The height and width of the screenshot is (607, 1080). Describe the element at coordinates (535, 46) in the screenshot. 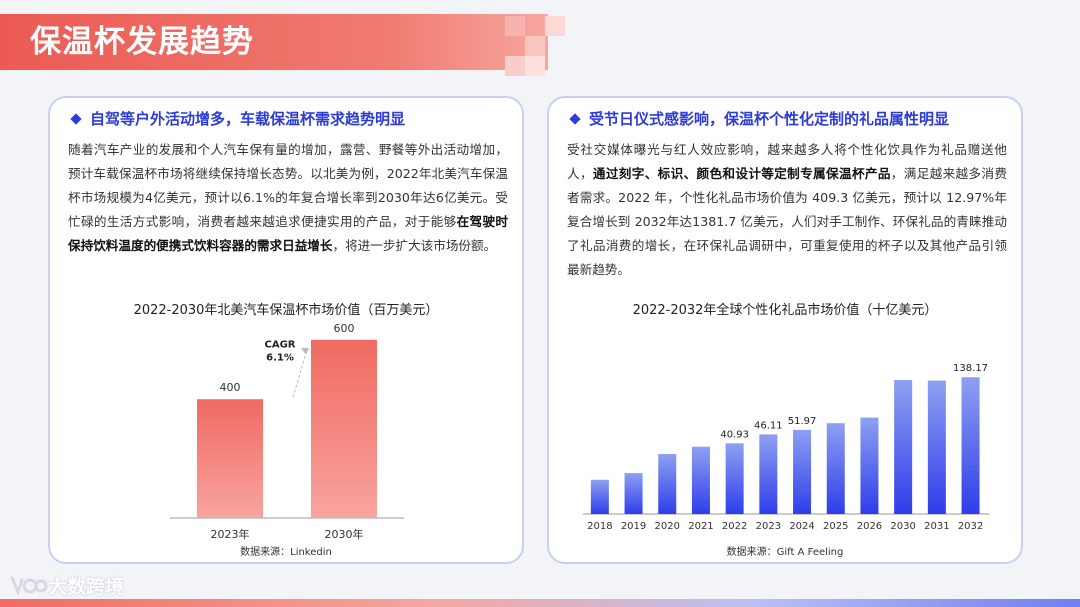

I see `decor-squares` at that location.